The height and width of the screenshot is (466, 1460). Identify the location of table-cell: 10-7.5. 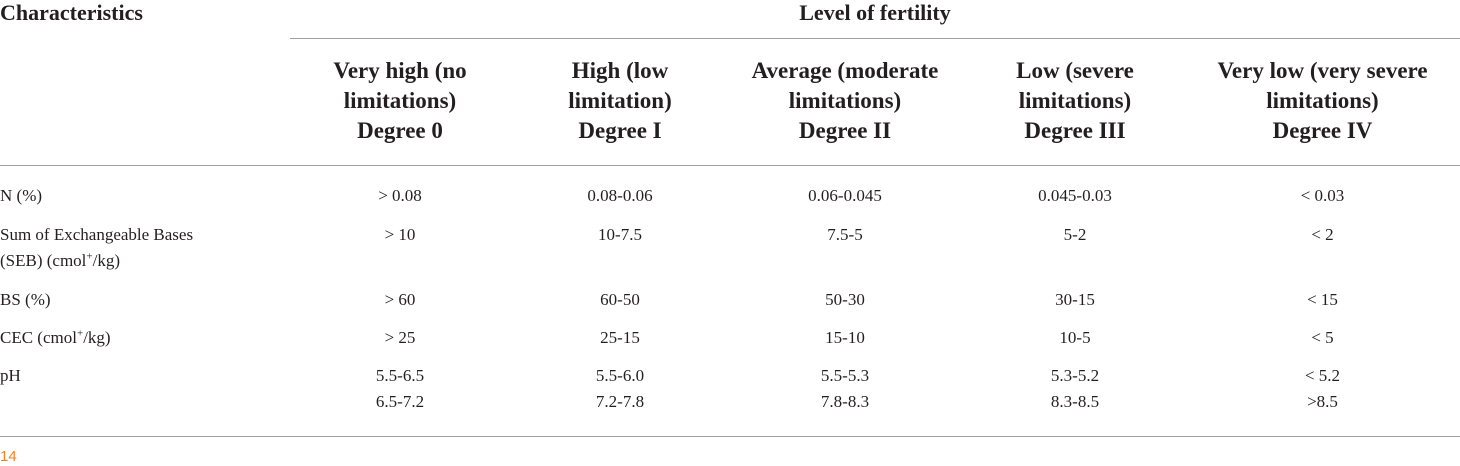
(620, 234).